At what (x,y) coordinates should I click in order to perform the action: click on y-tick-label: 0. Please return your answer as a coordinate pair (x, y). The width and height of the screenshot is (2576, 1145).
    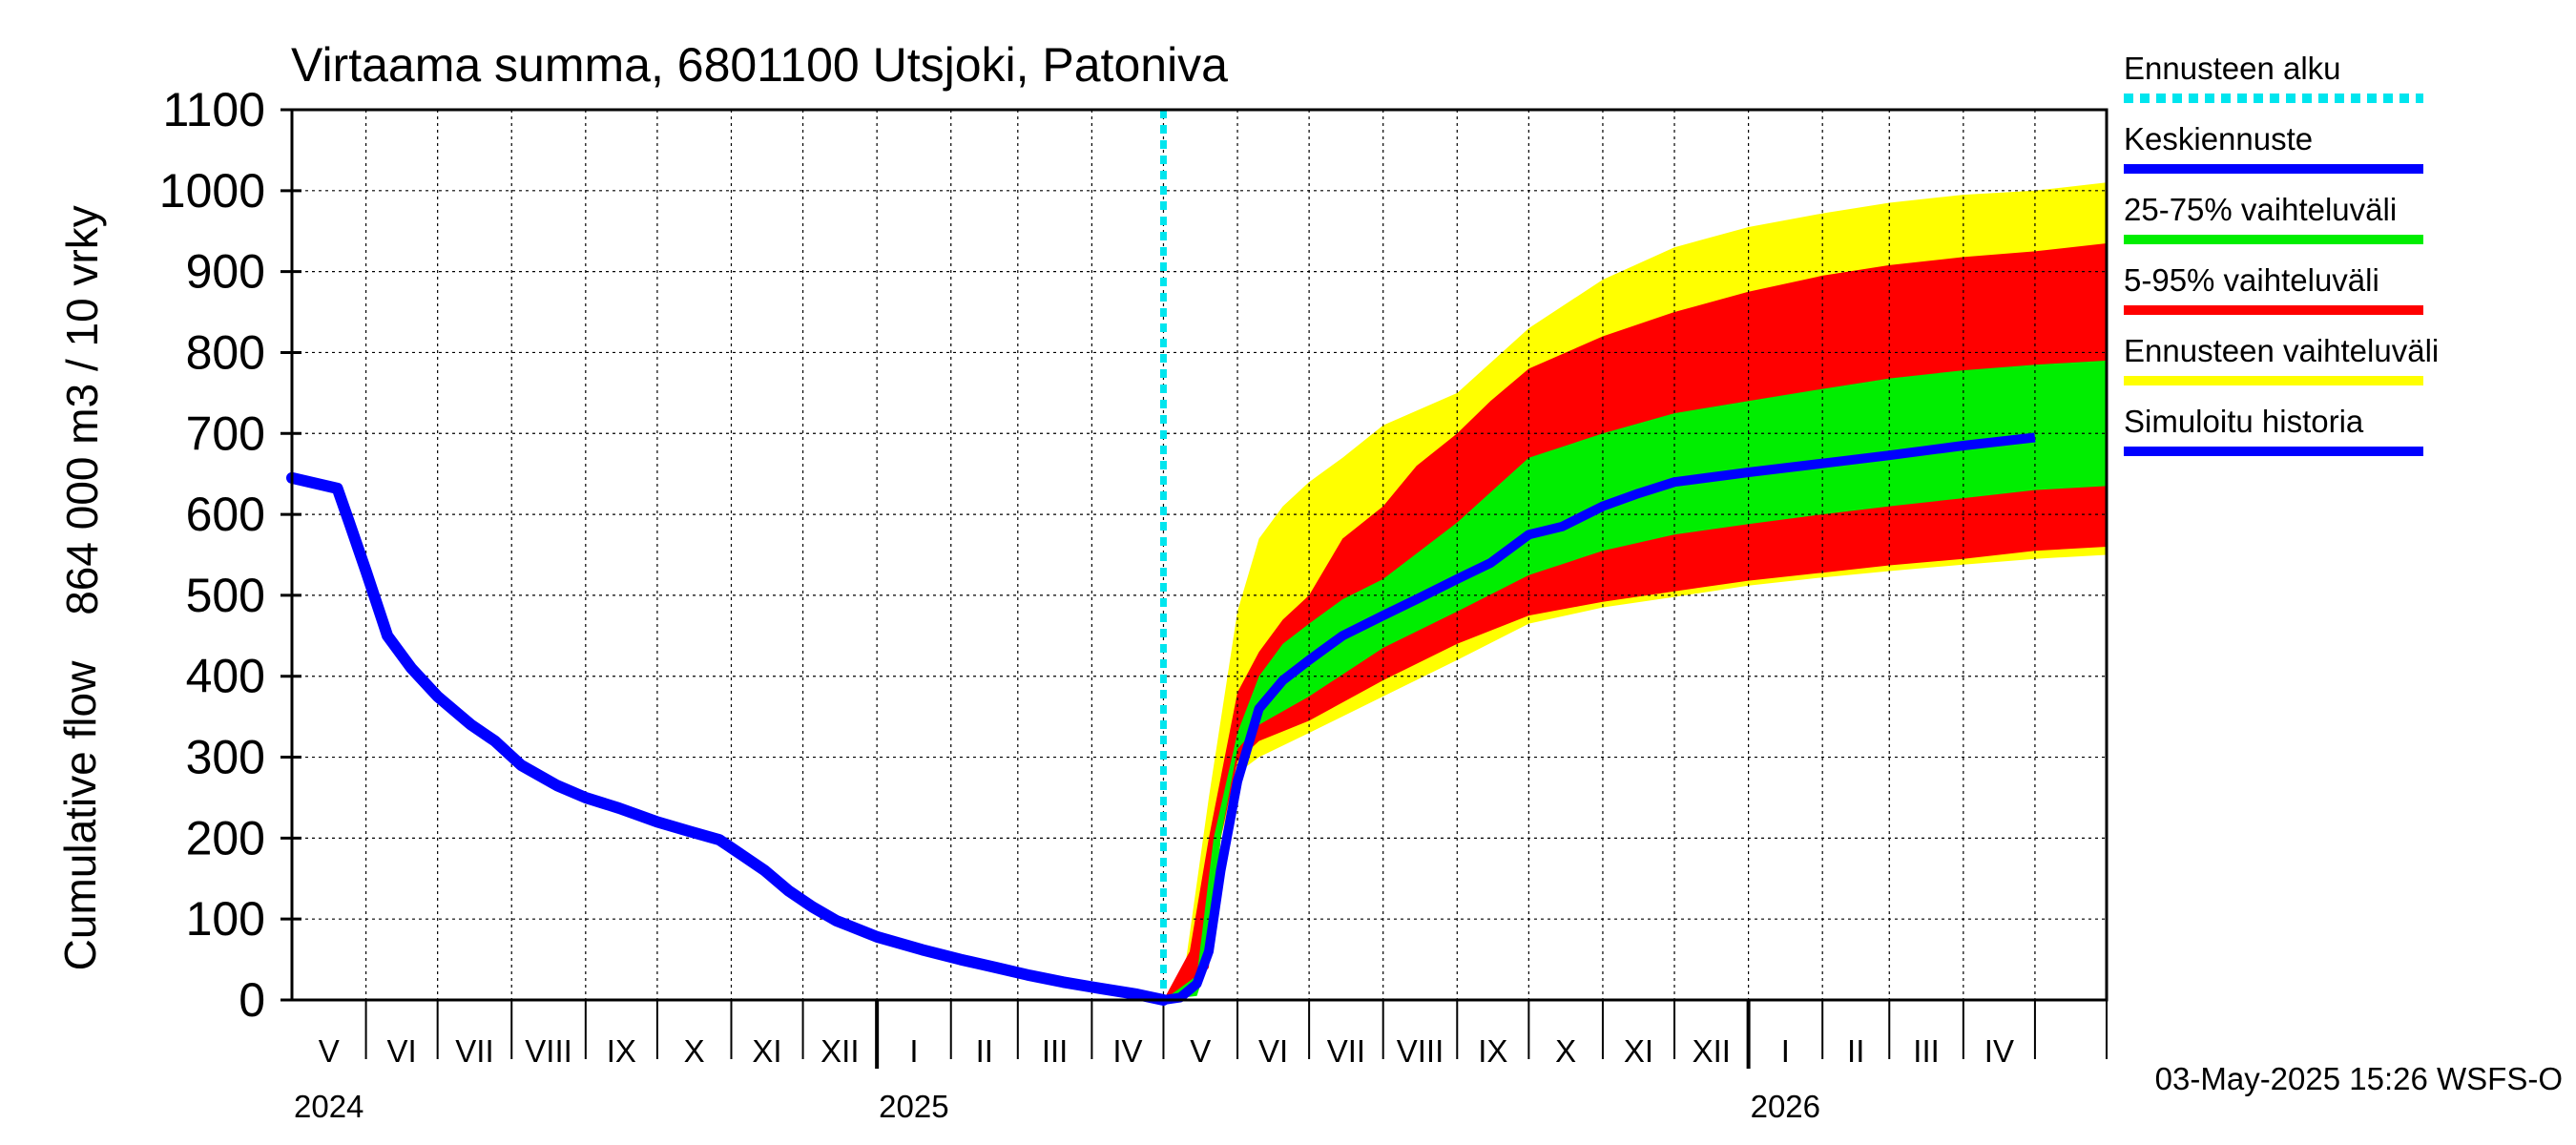
    Looking at the image, I should click on (252, 1000).